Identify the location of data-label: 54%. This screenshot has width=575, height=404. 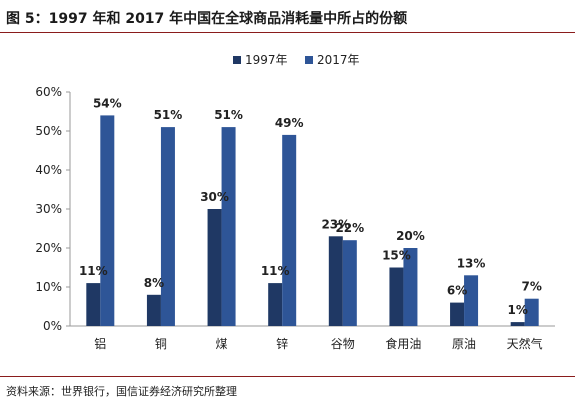
(107, 103).